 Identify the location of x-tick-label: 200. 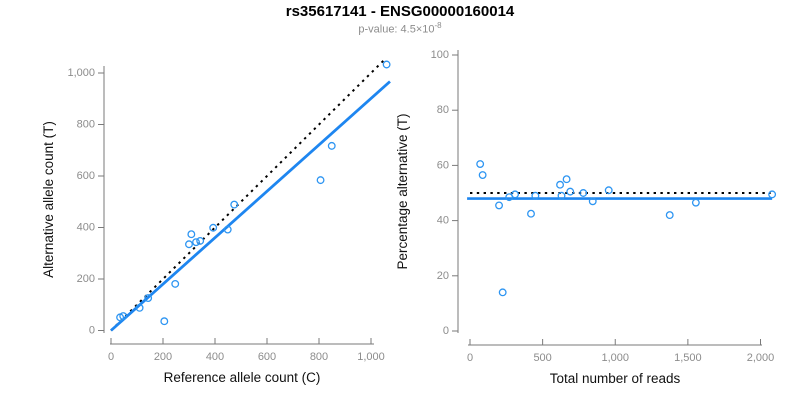
(163, 357).